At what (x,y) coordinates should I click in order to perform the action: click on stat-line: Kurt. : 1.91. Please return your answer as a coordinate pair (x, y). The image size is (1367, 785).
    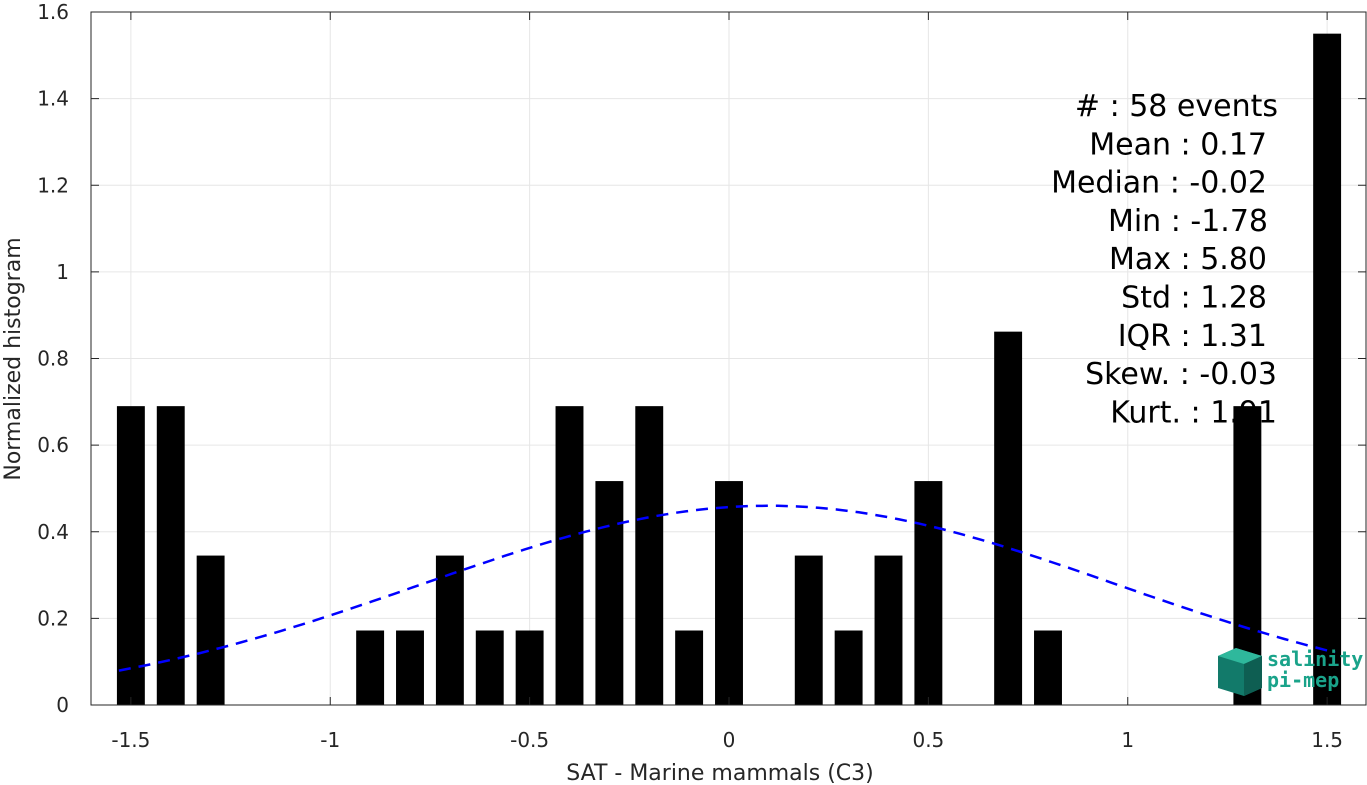
    Looking at the image, I should click on (1193, 412).